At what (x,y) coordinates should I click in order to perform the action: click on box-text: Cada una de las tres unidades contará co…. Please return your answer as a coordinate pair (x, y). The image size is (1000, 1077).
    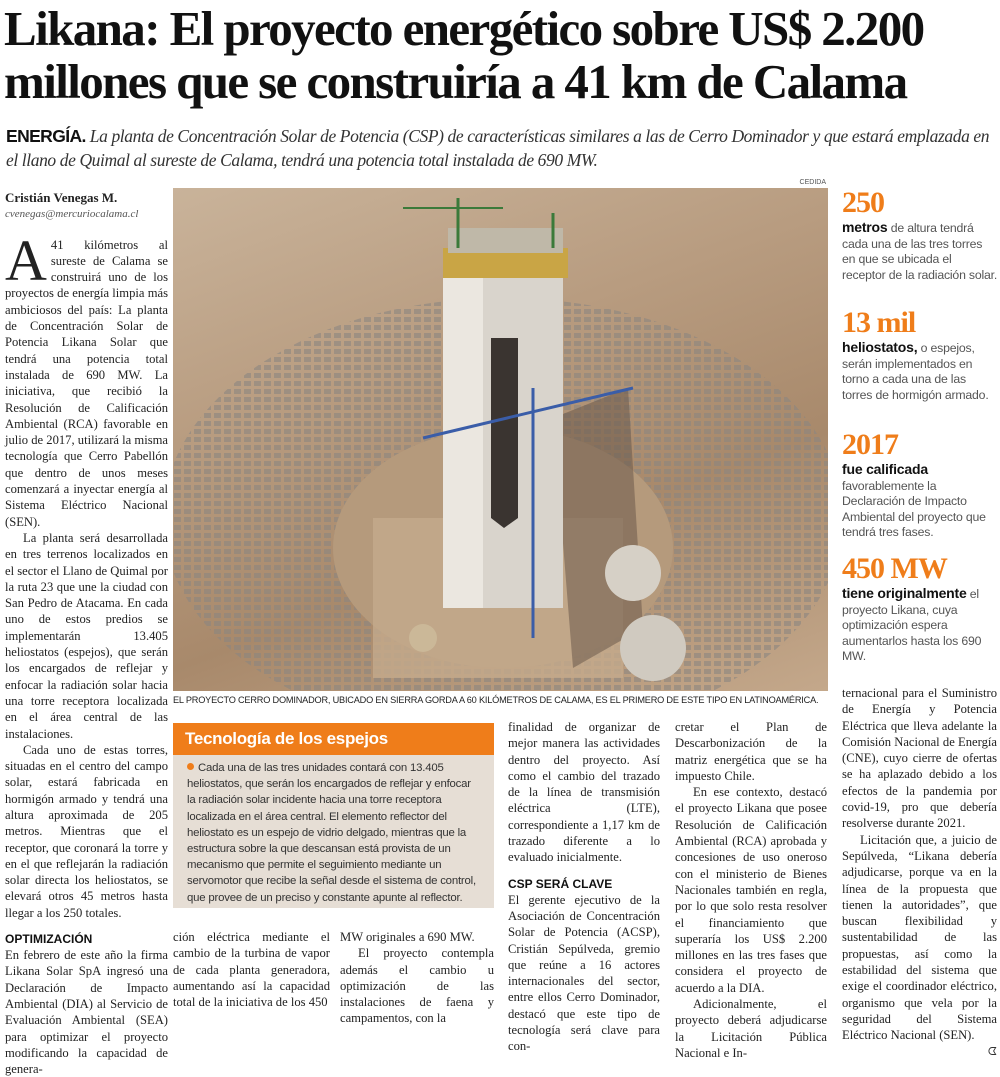
    Looking at the image, I should click on (331, 833).